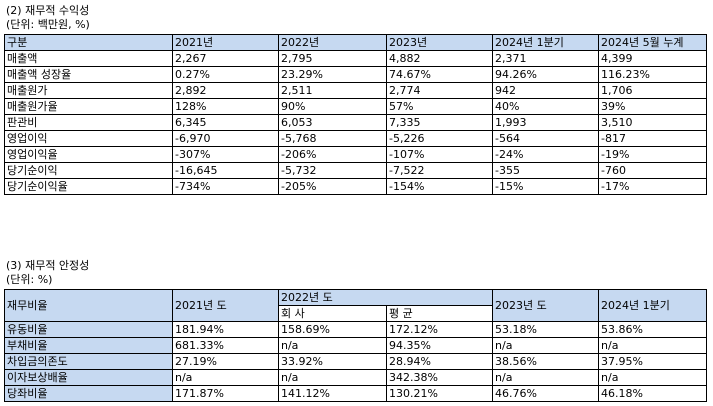 The height and width of the screenshot is (406, 713). What do you see at coordinates (652, 186) in the screenshot?
I see `cell: -17%` at bounding box center [652, 186].